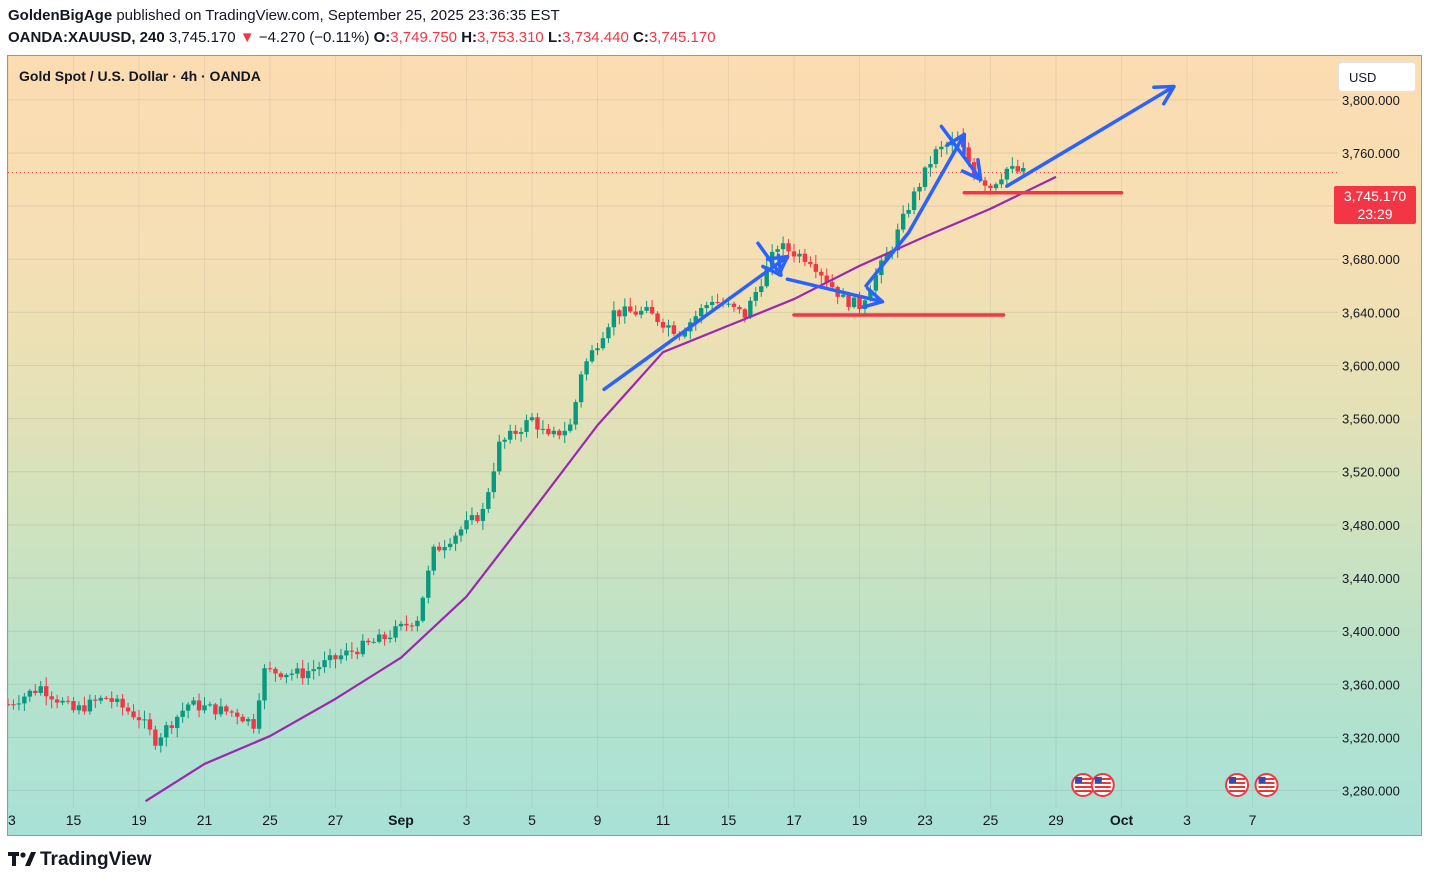  I want to click on current-price-label: 3,745.170, so click(1375, 196).